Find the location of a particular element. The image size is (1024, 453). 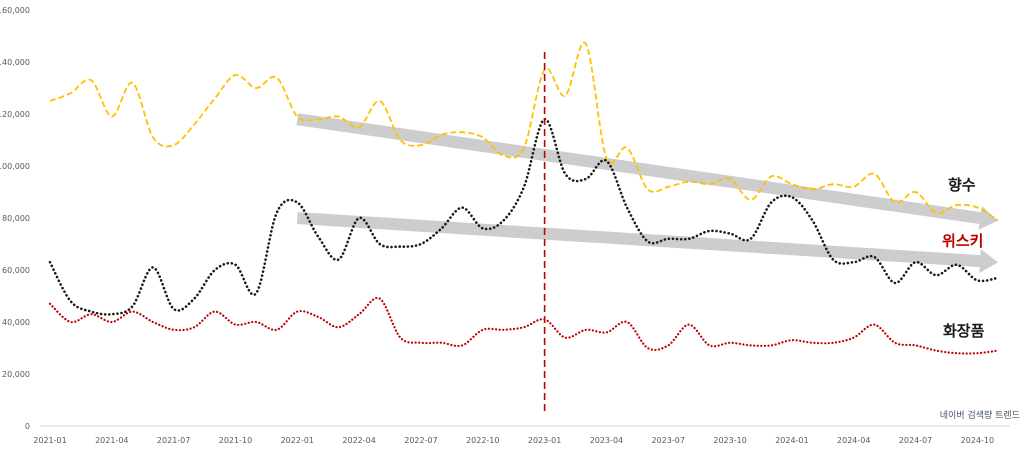

series-line-cosmetics is located at coordinates (524, 325).